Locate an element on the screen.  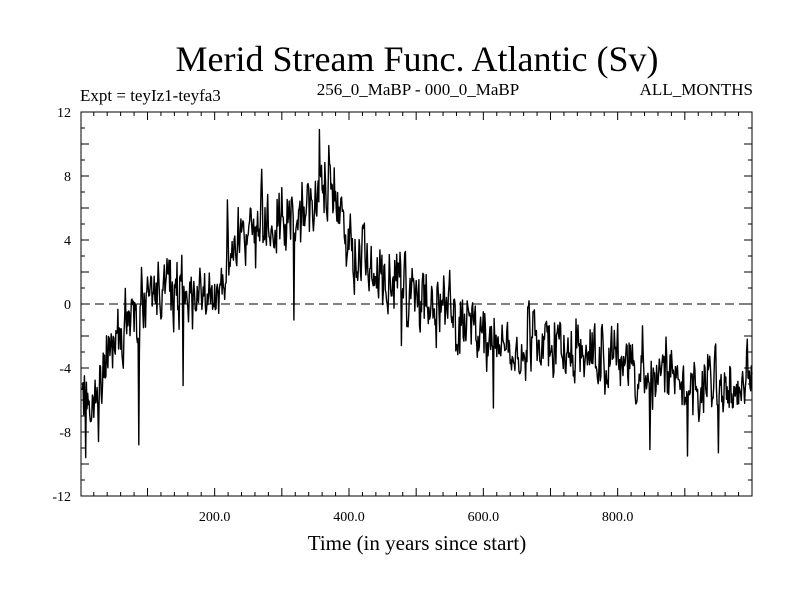
y-tick-label: 8 is located at coordinates (67, 177).